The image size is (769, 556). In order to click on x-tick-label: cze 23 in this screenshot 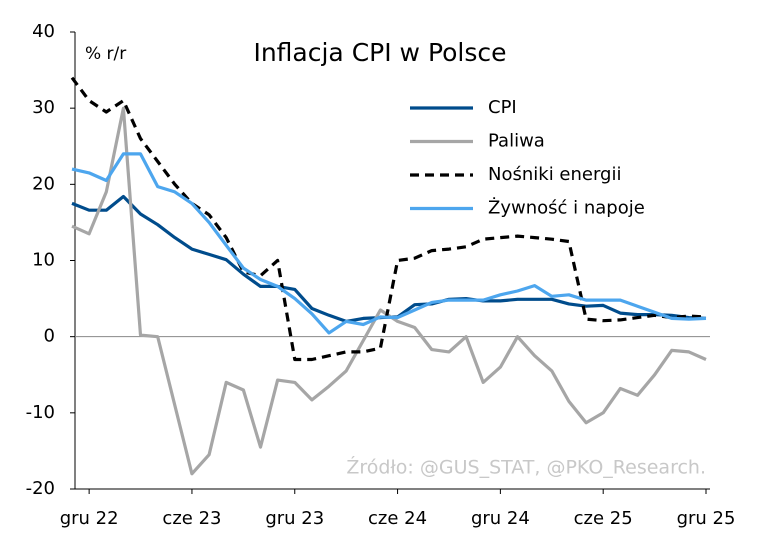, I will do `click(191, 518)`.